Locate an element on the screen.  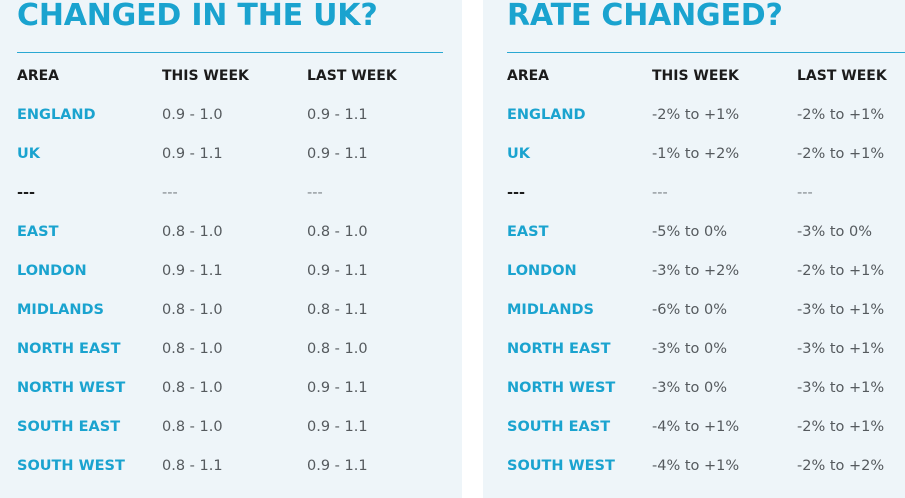
table-row: SOUTH EAST -4% to +1% -2% to +1% is located at coordinates (706, 427).